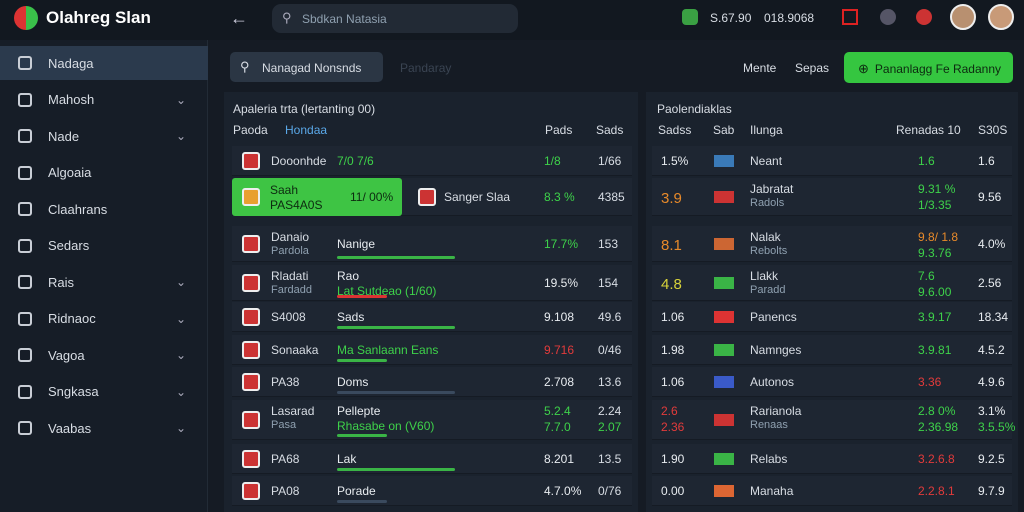 This screenshot has height=512, width=1024. I want to click on chevron: ⌄, so click(180, 136).